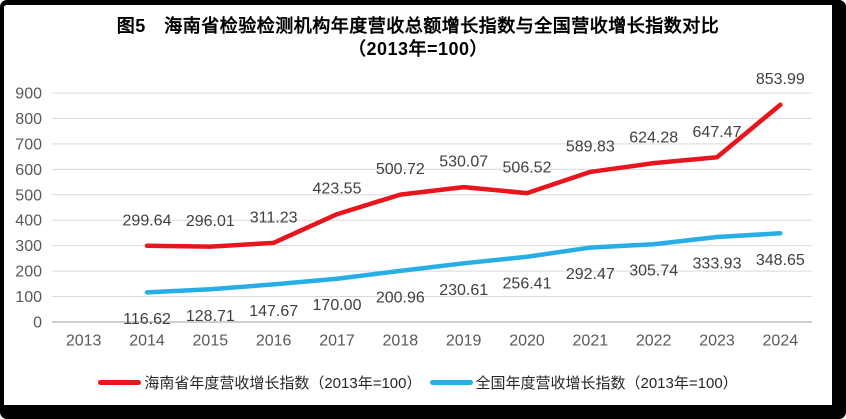 Image resolution: width=846 pixels, height=419 pixels. What do you see at coordinates (210, 316) in the screenshot?
I see `svg-text: 128.71` at bounding box center [210, 316].